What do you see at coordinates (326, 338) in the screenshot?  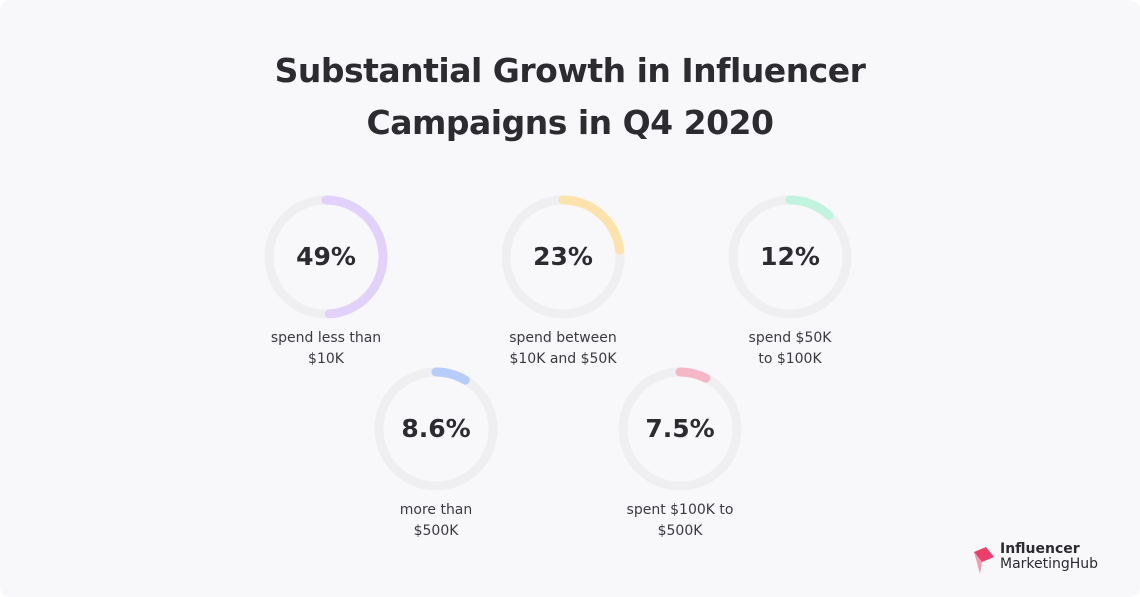 I see `caption-line-1: spend less than` at bounding box center [326, 338].